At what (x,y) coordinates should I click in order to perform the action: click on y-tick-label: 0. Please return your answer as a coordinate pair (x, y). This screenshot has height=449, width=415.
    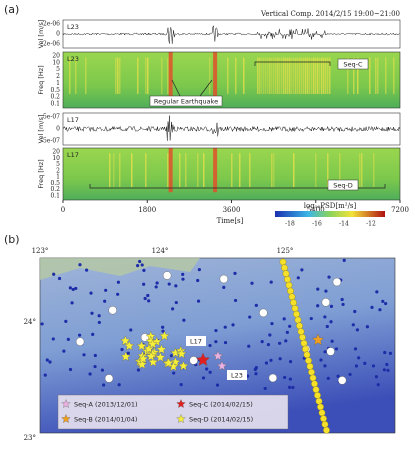
    Looking at the image, I should click on (58, 34).